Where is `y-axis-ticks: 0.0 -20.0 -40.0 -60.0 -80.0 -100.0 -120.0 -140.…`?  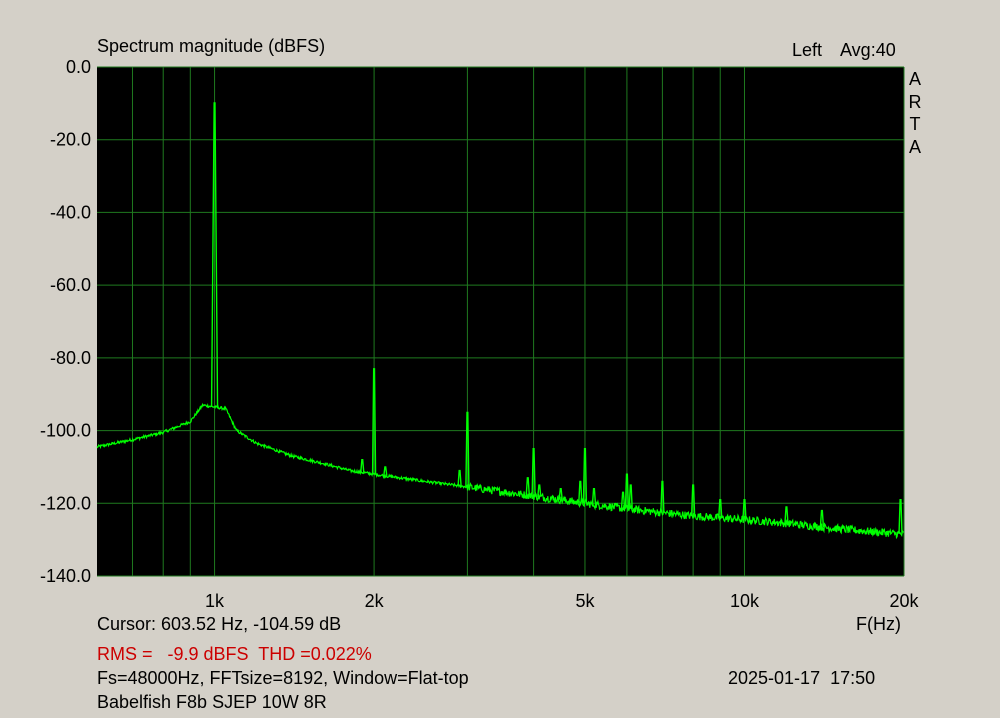
y-axis-ticks: 0.0 -20.0 -40.0 -60.0 -80.0 -100.0 -120.0 -140.… is located at coordinates (65, 321).